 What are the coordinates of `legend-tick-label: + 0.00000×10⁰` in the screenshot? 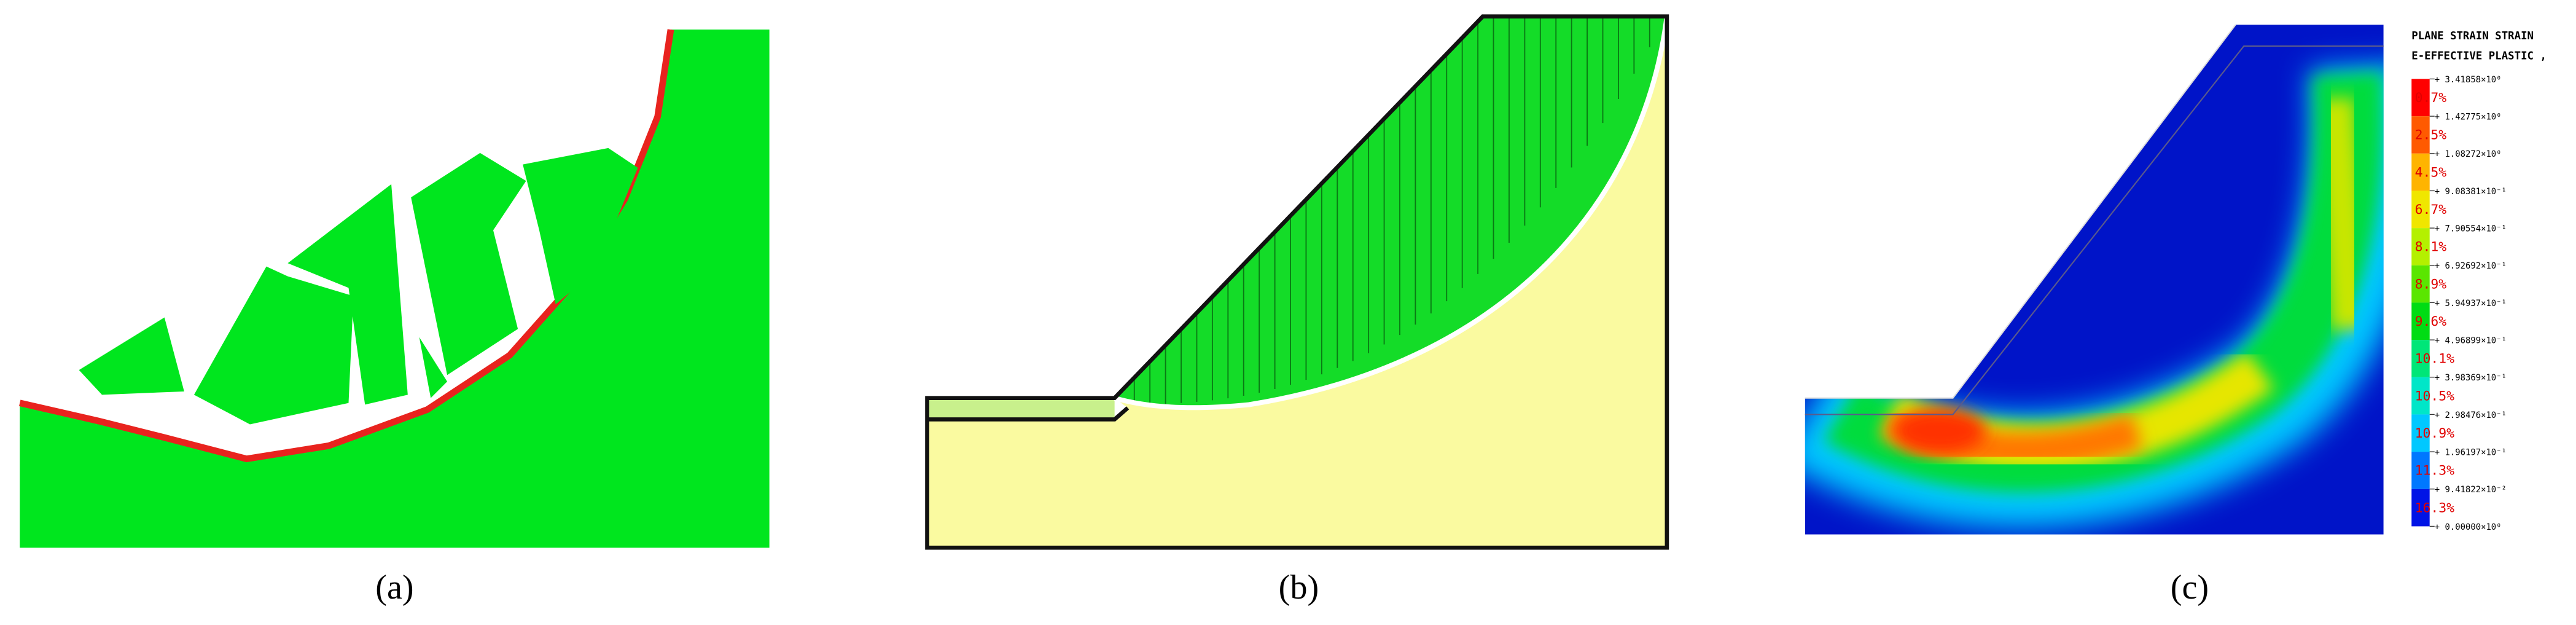 It's located at (2468, 527).